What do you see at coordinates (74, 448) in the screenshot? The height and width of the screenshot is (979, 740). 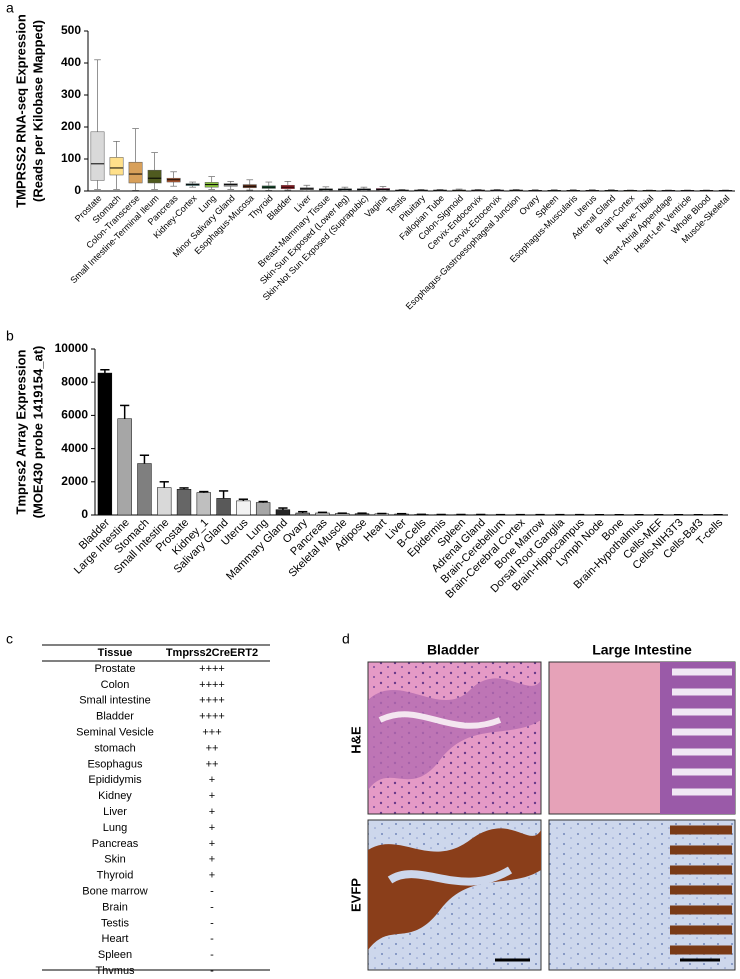 I see `y-tick-label: 4000` at bounding box center [74, 448].